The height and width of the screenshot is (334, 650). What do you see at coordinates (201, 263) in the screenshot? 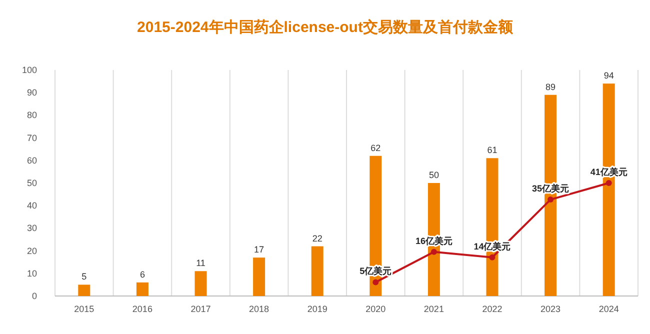
I see `data-label: 11` at bounding box center [201, 263].